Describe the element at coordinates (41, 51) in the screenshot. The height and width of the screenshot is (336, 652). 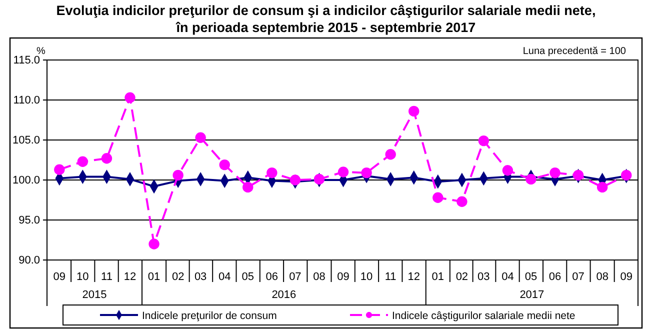
I see `y-axis-title: %` at that location.